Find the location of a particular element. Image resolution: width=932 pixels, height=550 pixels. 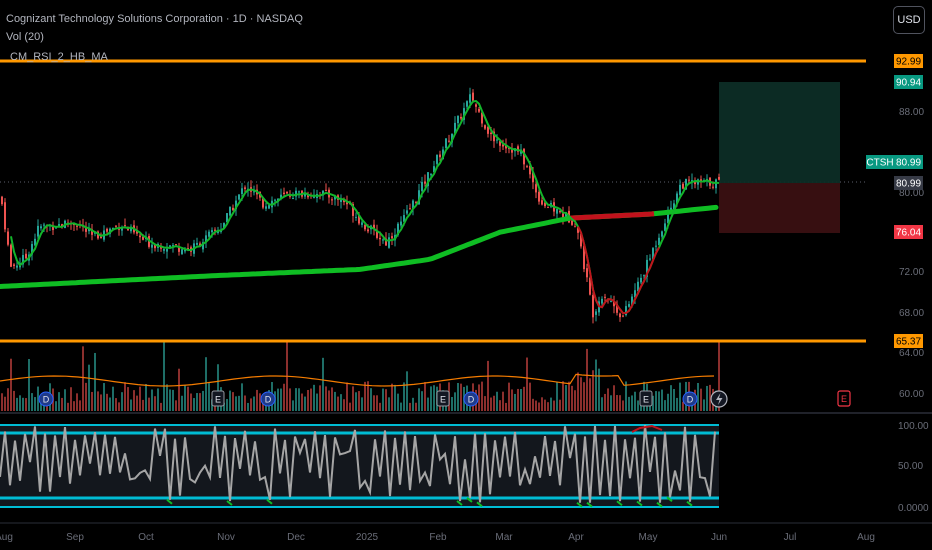

entry-price-label: 80.99 is located at coordinates (908, 184).